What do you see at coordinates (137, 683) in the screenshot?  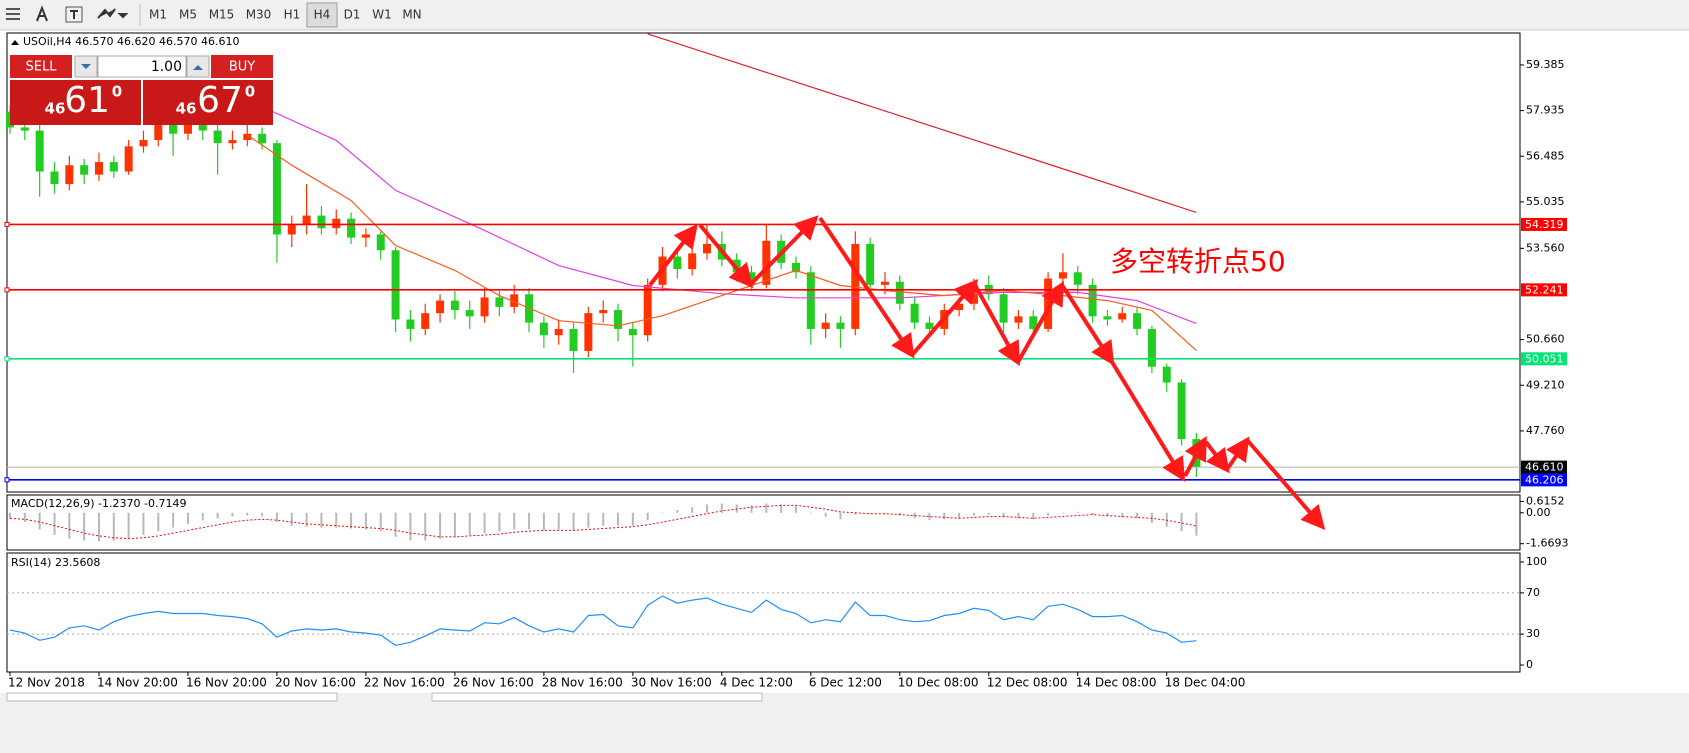 I see `x-tick-label: 14 Nov 20:00` at bounding box center [137, 683].